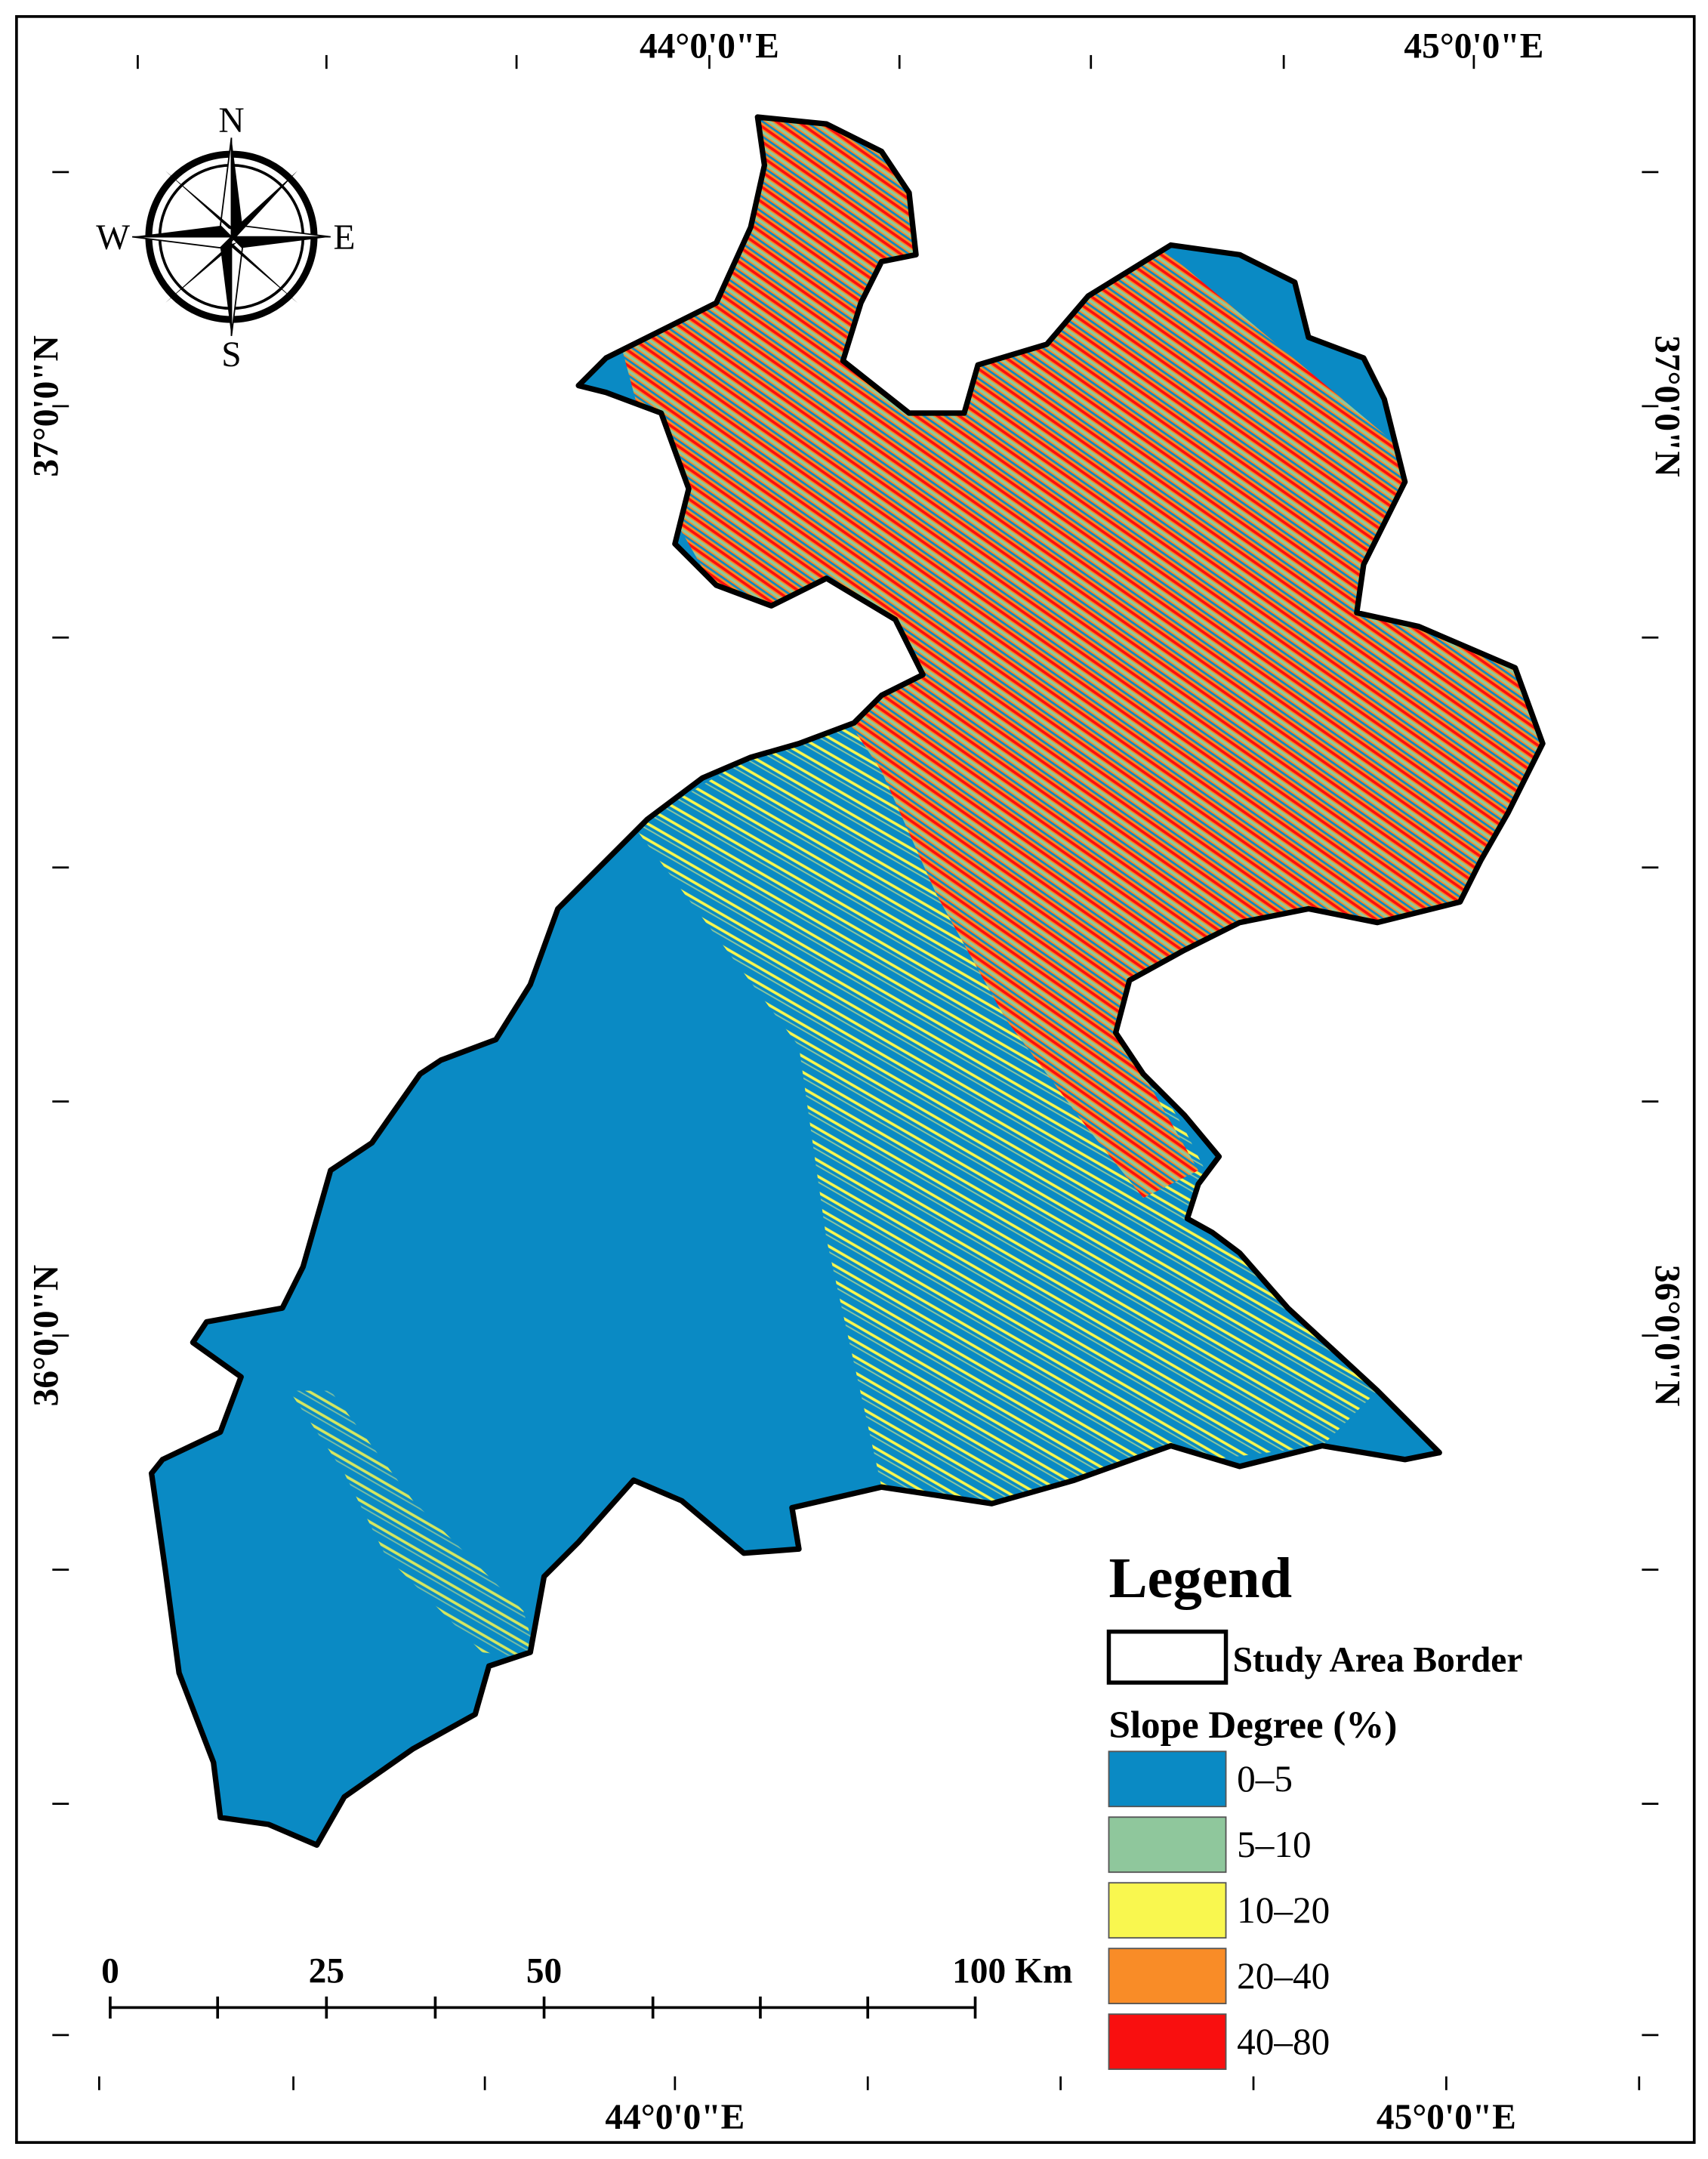 Image resolution: width=1708 pixels, height=2159 pixels. Describe the element at coordinates (231, 355) in the screenshot. I see `compass-s: S` at that location.